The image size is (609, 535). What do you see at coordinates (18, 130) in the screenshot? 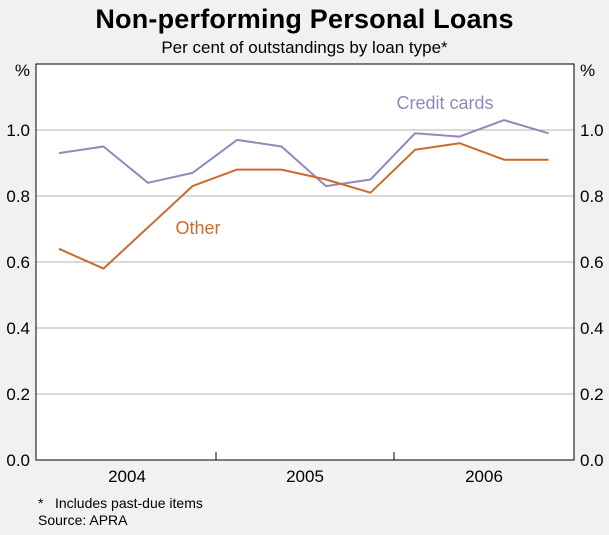
I see `y-tick-label-left: 1.0` at bounding box center [18, 130].